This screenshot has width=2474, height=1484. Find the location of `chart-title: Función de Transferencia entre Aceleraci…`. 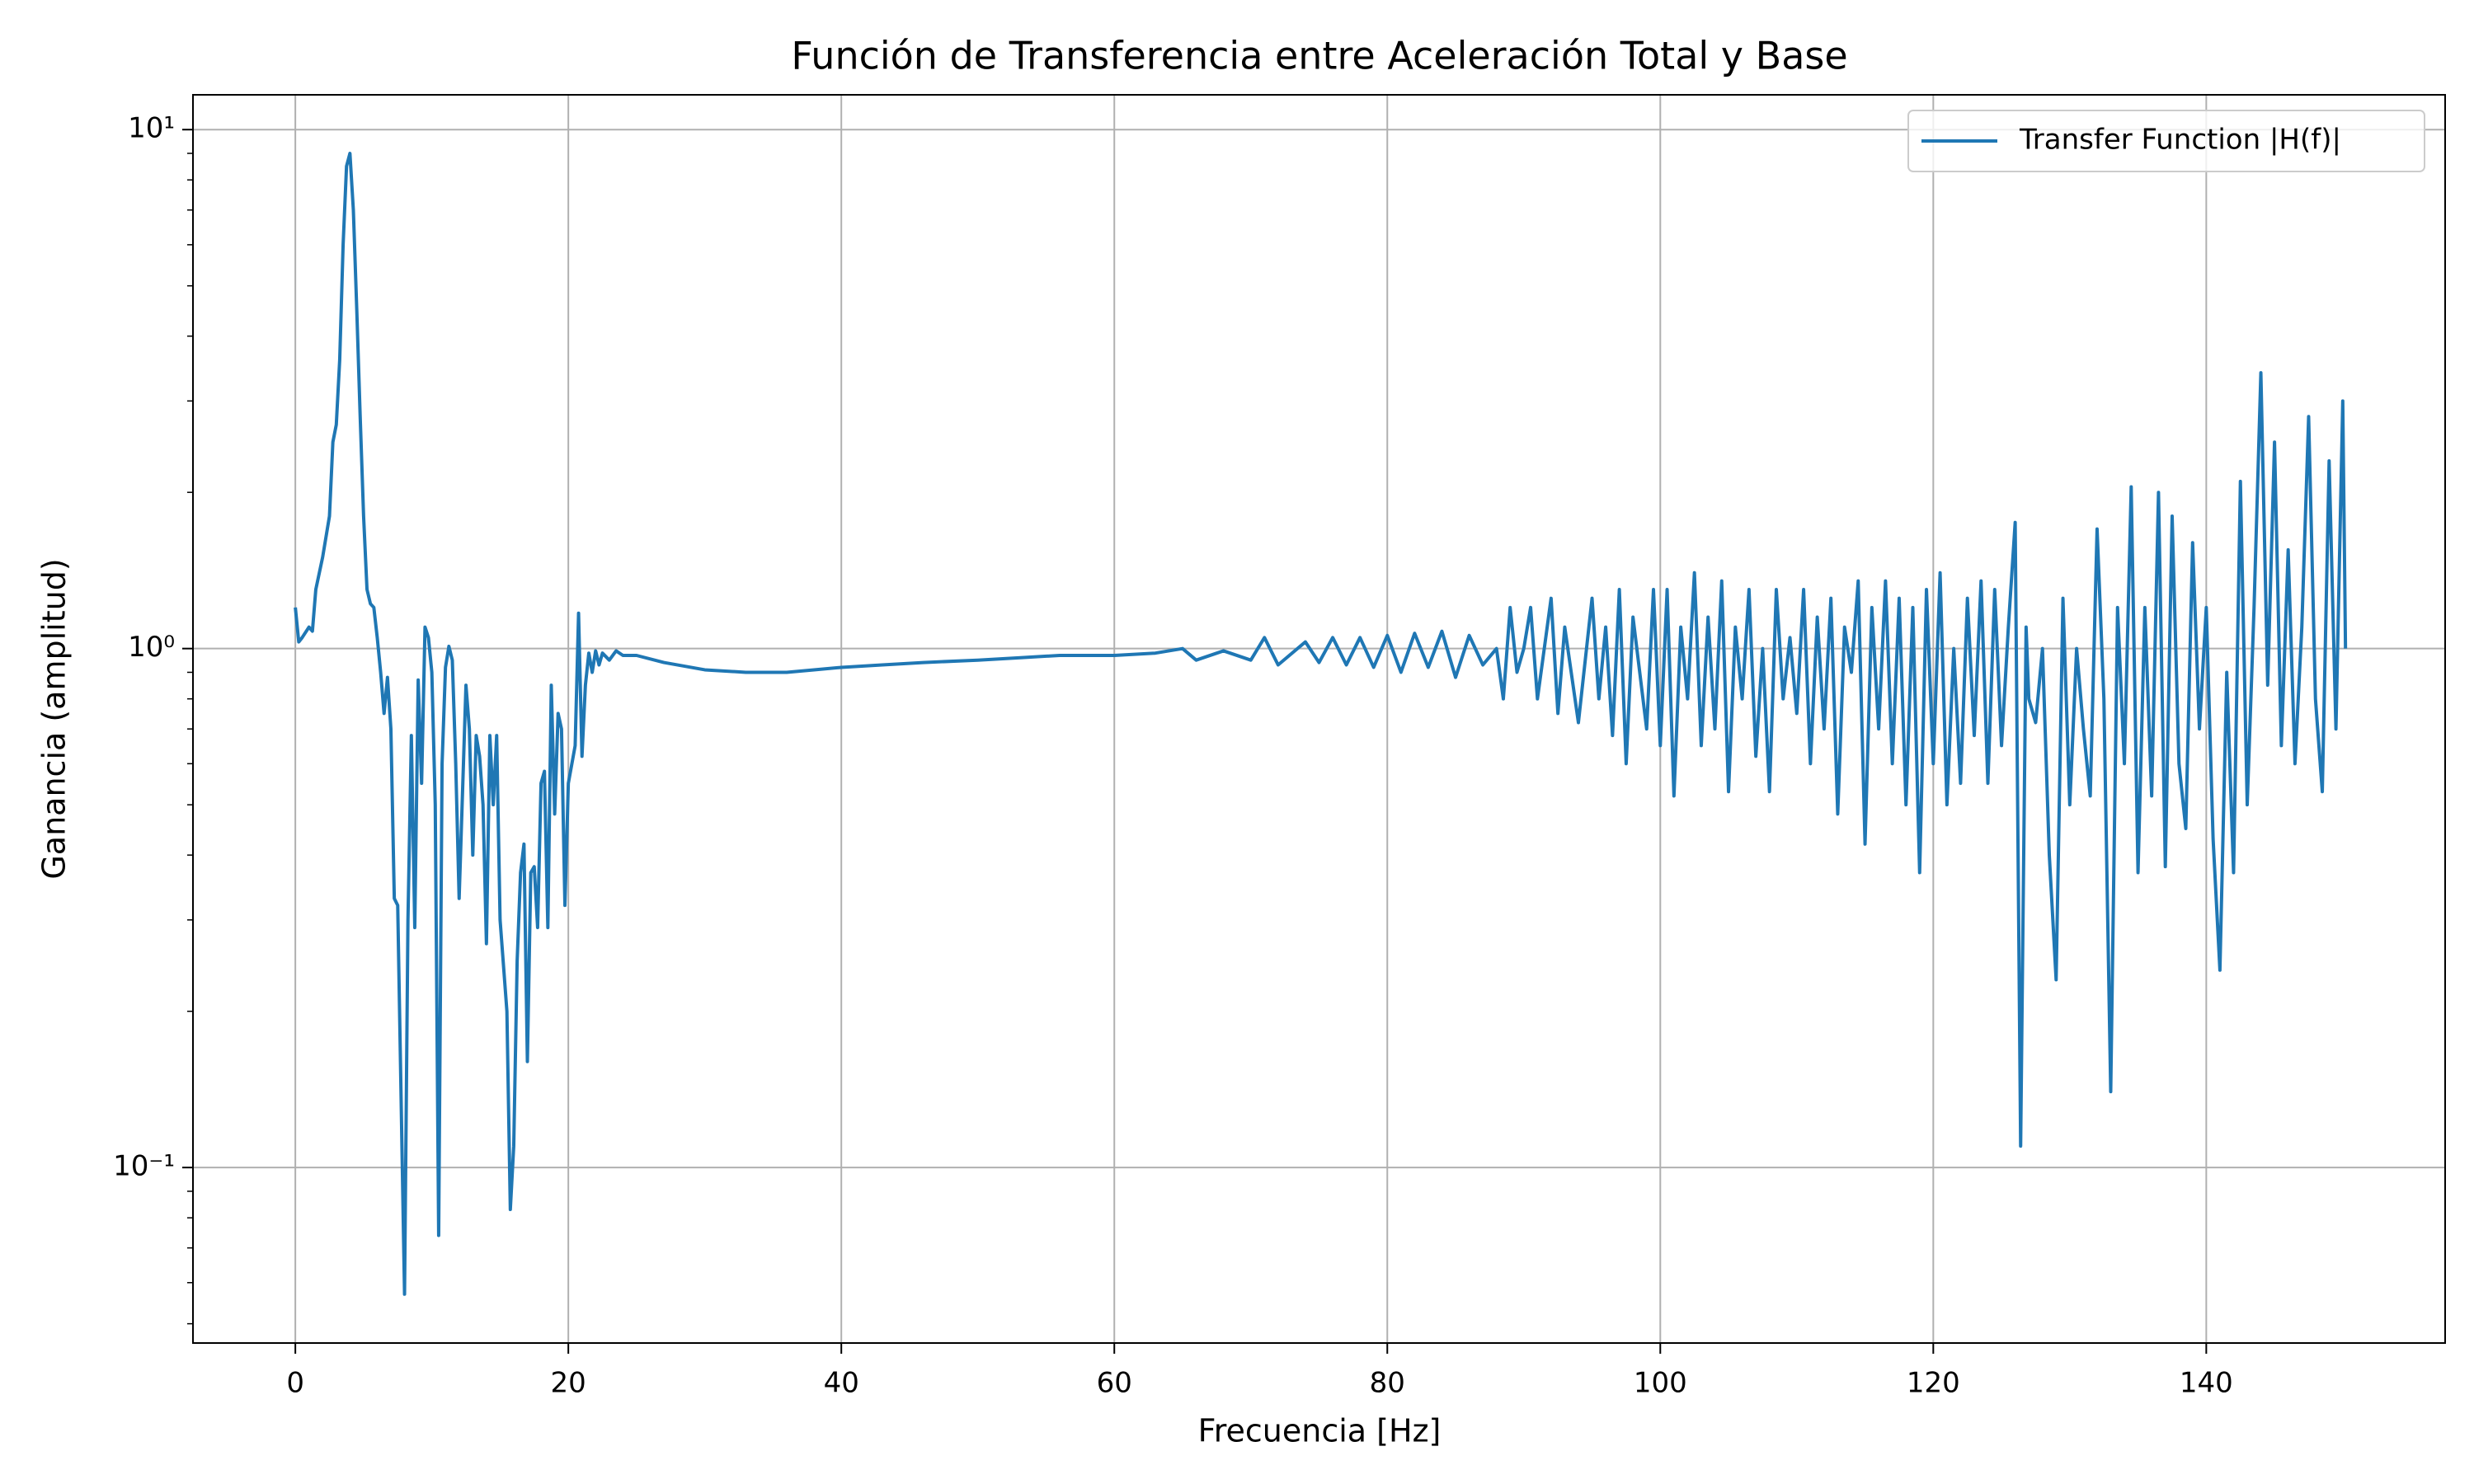

chart-title: Función de Transferencia entre Aceleraci… is located at coordinates (1319, 56).